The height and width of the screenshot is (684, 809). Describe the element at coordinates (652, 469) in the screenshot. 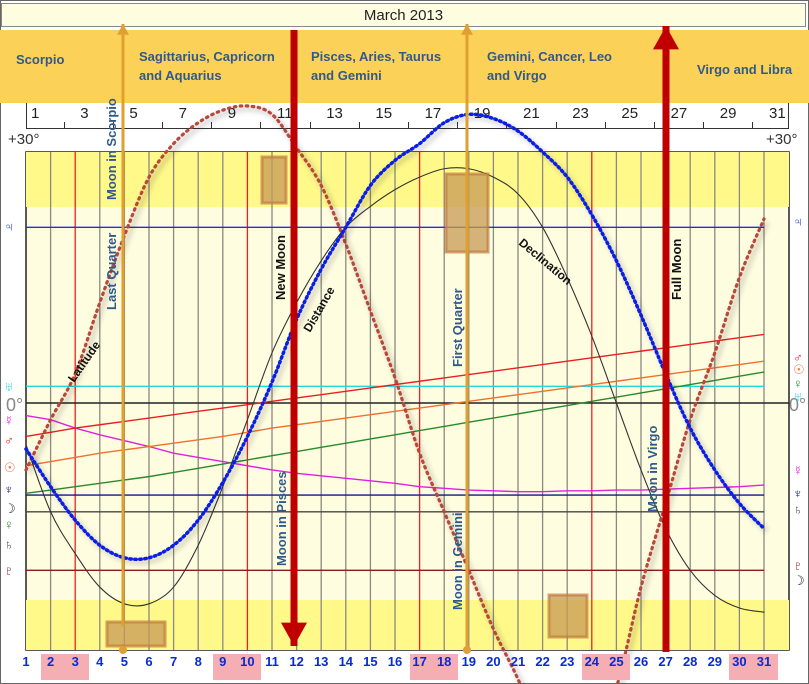

I see `moon-in-virgo-label: Moon in Virgo` at that location.